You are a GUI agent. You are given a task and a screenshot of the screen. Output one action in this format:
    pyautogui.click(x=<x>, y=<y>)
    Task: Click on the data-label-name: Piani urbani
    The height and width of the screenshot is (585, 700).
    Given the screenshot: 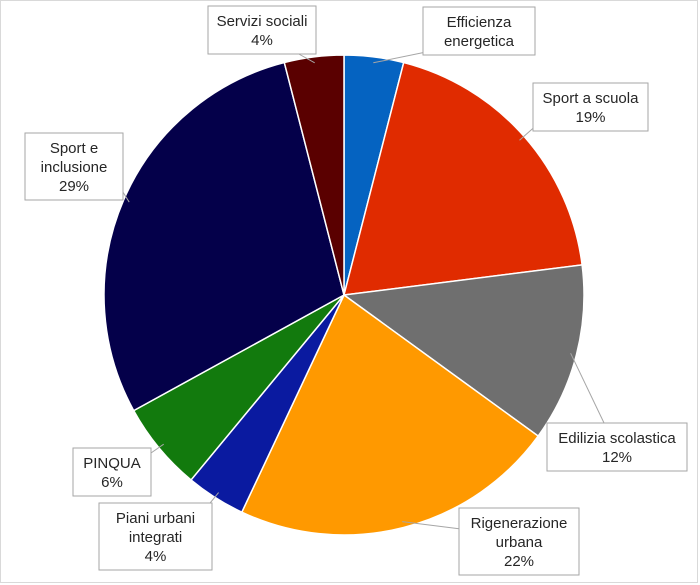 What is the action you would take?
    pyautogui.click(x=155, y=518)
    